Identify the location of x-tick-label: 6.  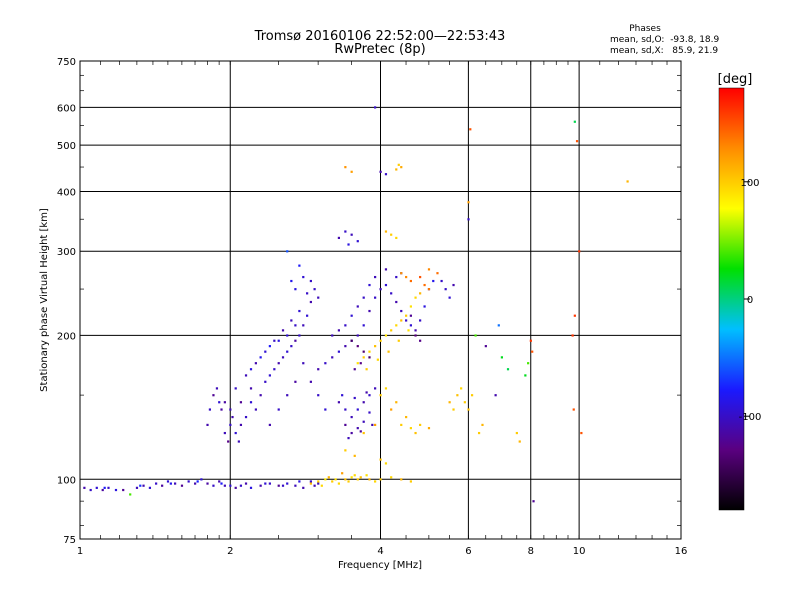
(468, 551).